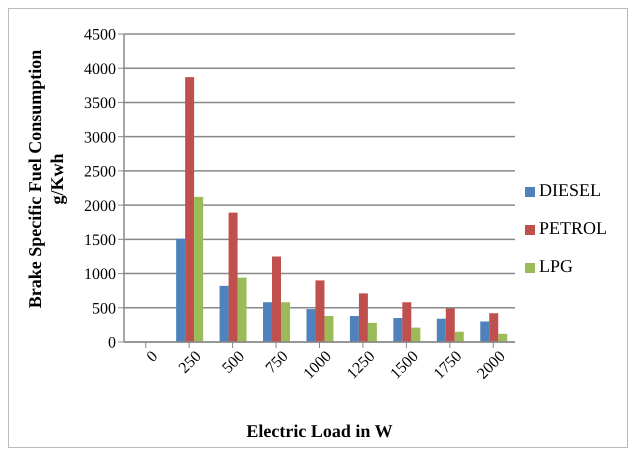 The height and width of the screenshot is (459, 638). I want to click on x-tick-label: 0, so click(153, 357).